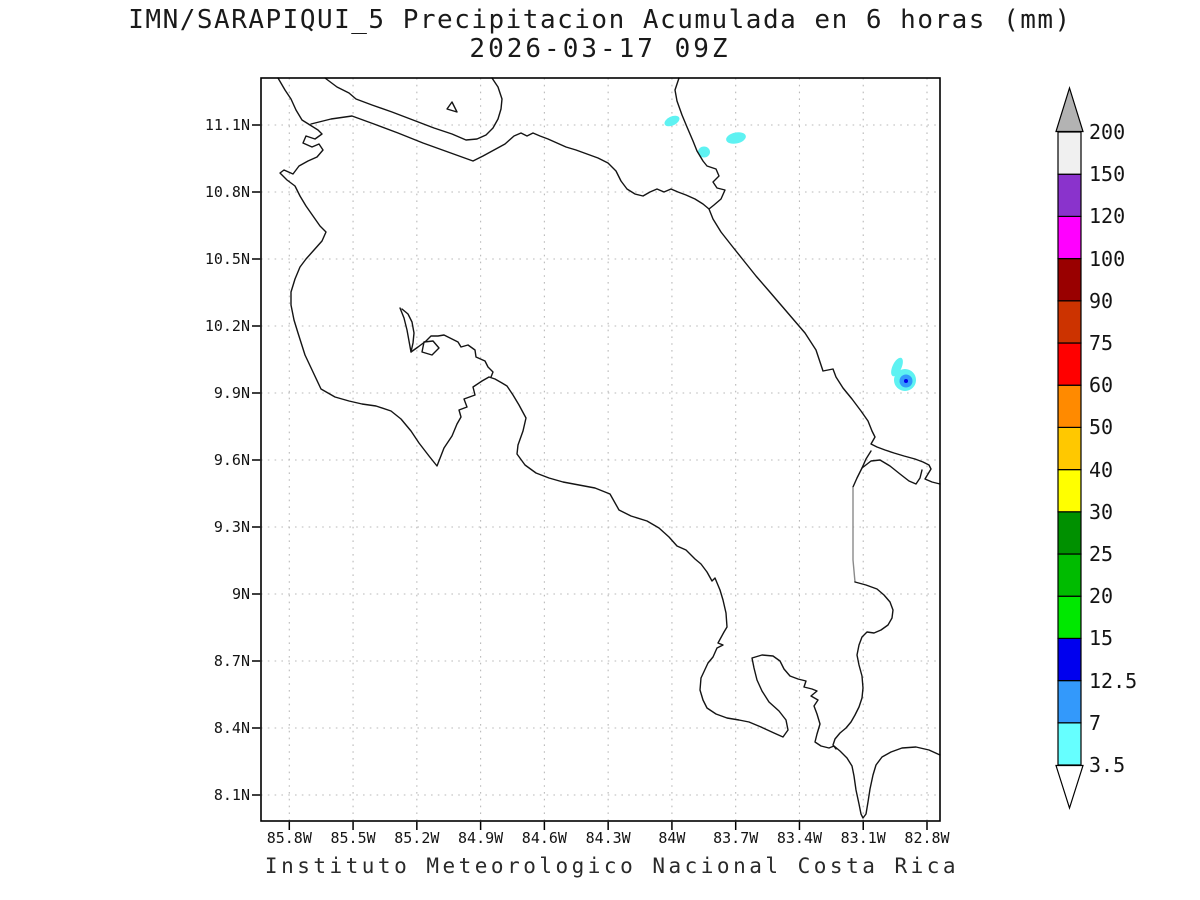  What do you see at coordinates (289, 838) in the screenshot?
I see `lon-tick-label: 85.8W` at bounding box center [289, 838].